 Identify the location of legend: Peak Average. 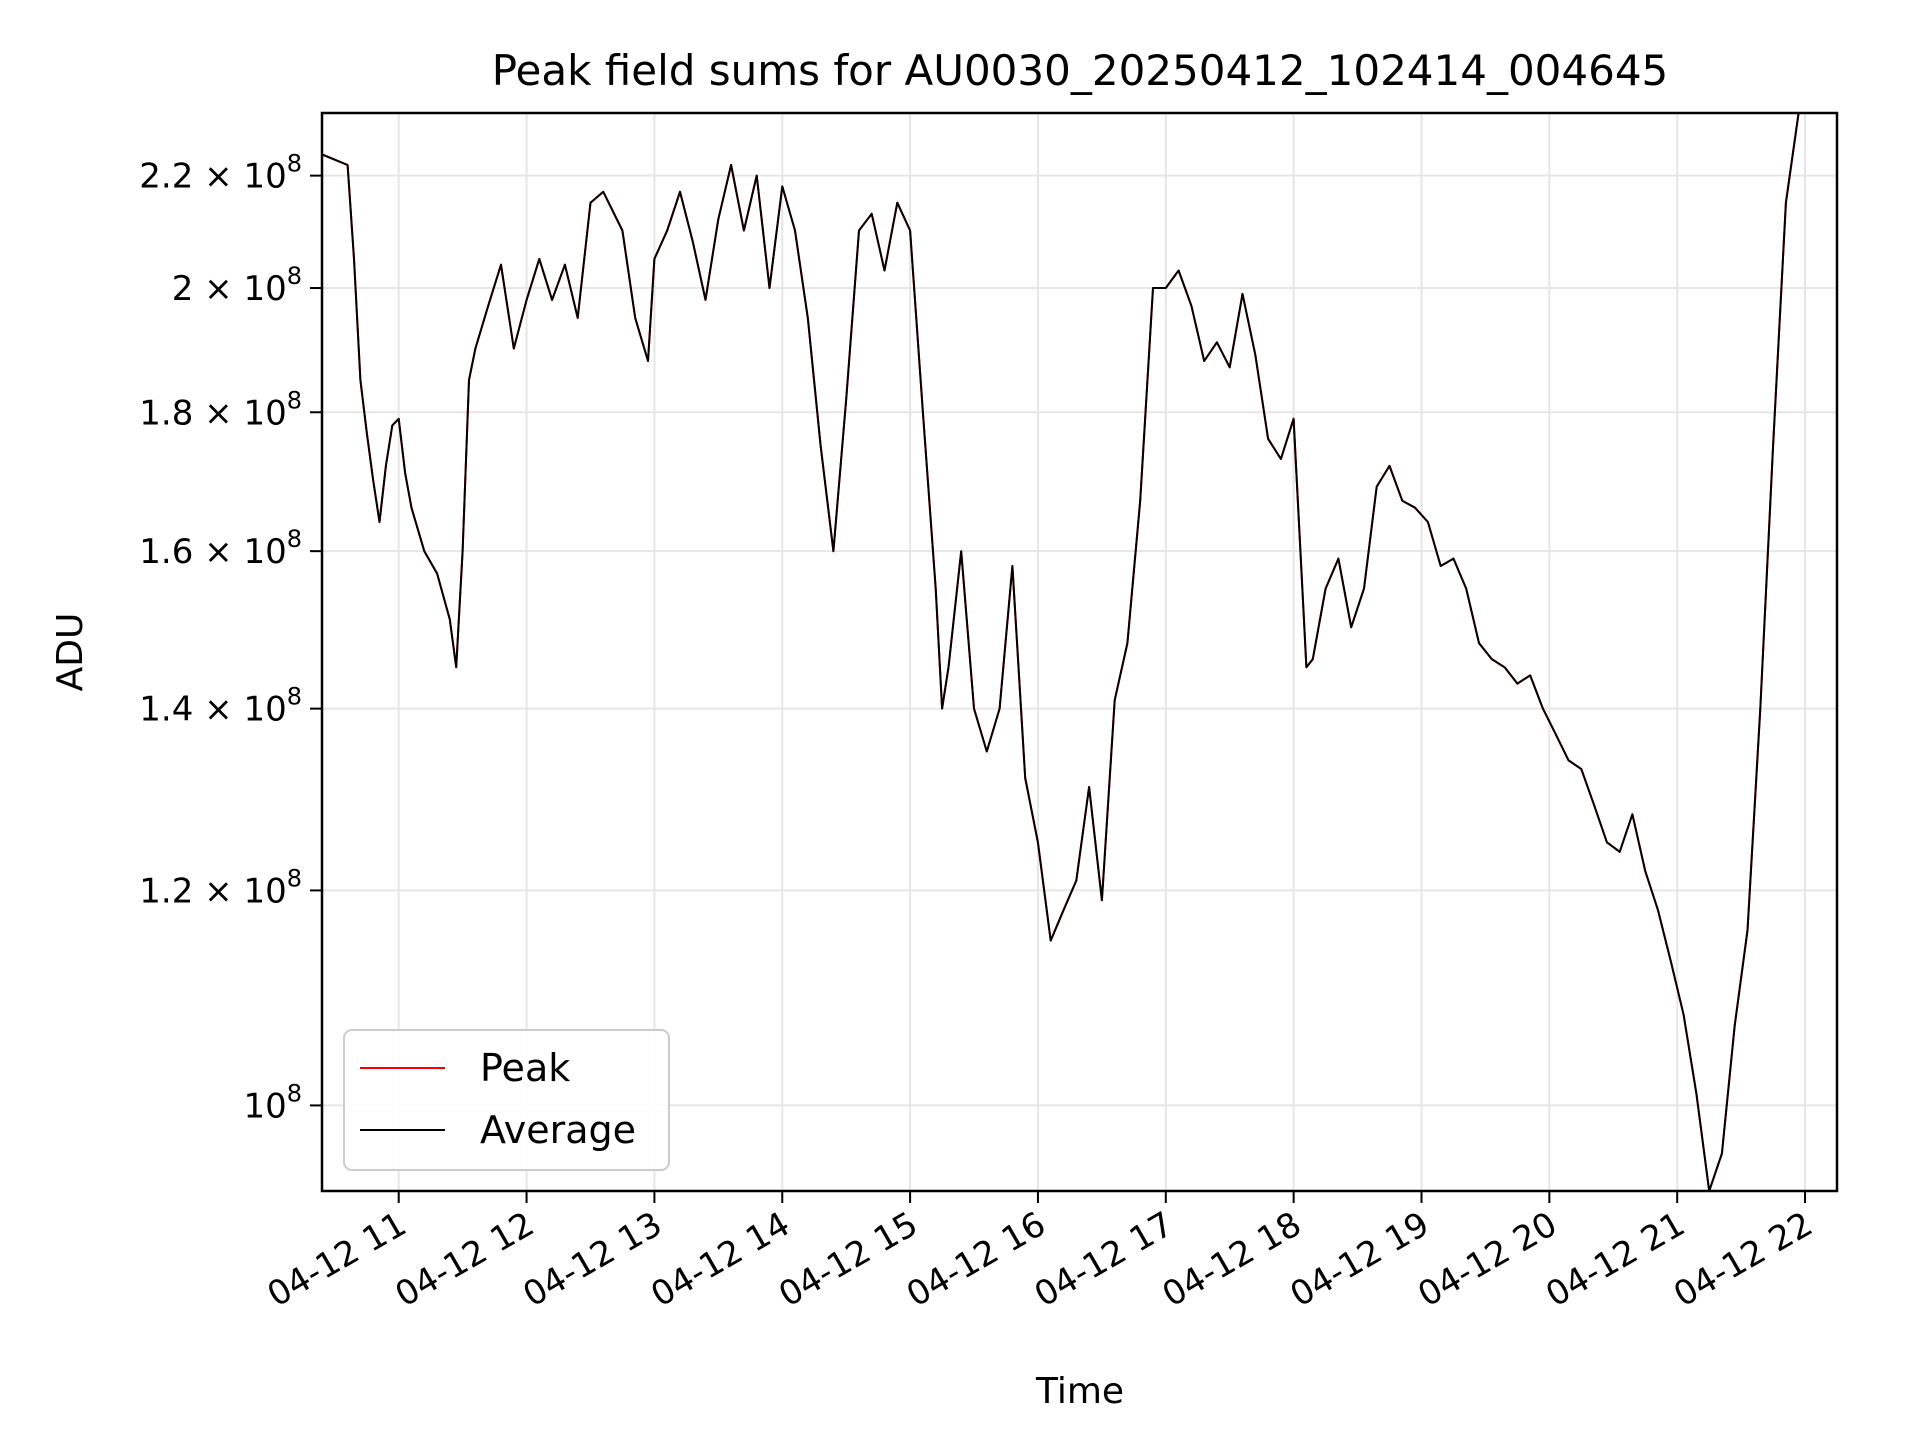
(506, 1100).